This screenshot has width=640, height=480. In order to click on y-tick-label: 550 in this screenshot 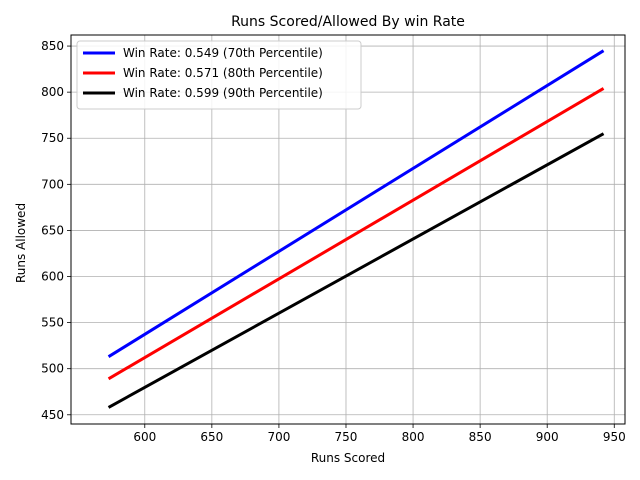, I will do `click(52, 323)`.